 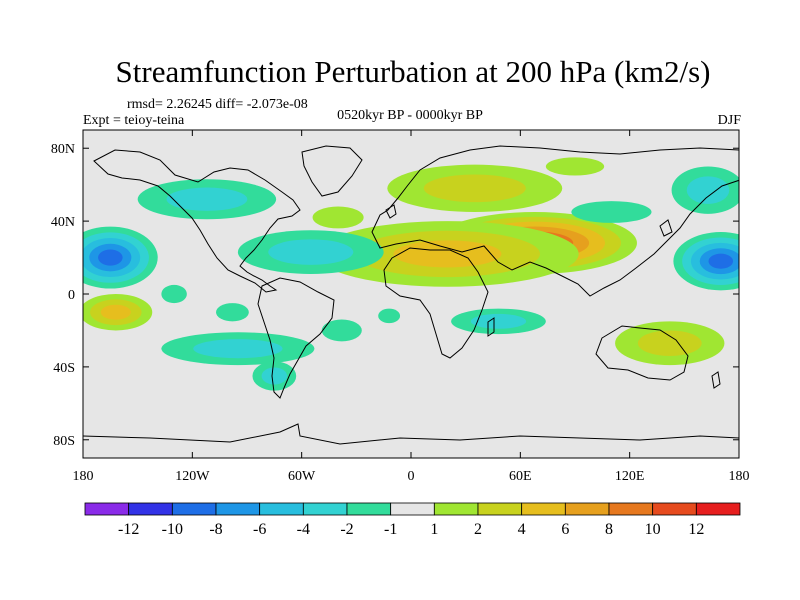 What do you see at coordinates (64, 368) in the screenshot?
I see `y-tick-label-3: 40S` at bounding box center [64, 368].